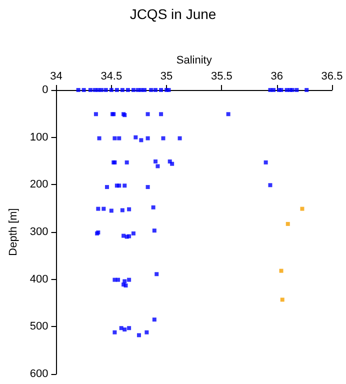 The image size is (346, 384). What do you see at coordinates (276, 76) in the screenshot?
I see `x-tick-label: 36` at bounding box center [276, 76].